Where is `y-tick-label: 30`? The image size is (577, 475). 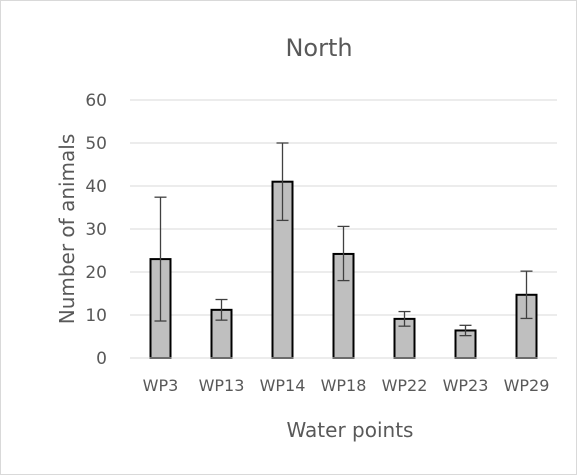 y-tick-label: 30 is located at coordinates (96, 230).